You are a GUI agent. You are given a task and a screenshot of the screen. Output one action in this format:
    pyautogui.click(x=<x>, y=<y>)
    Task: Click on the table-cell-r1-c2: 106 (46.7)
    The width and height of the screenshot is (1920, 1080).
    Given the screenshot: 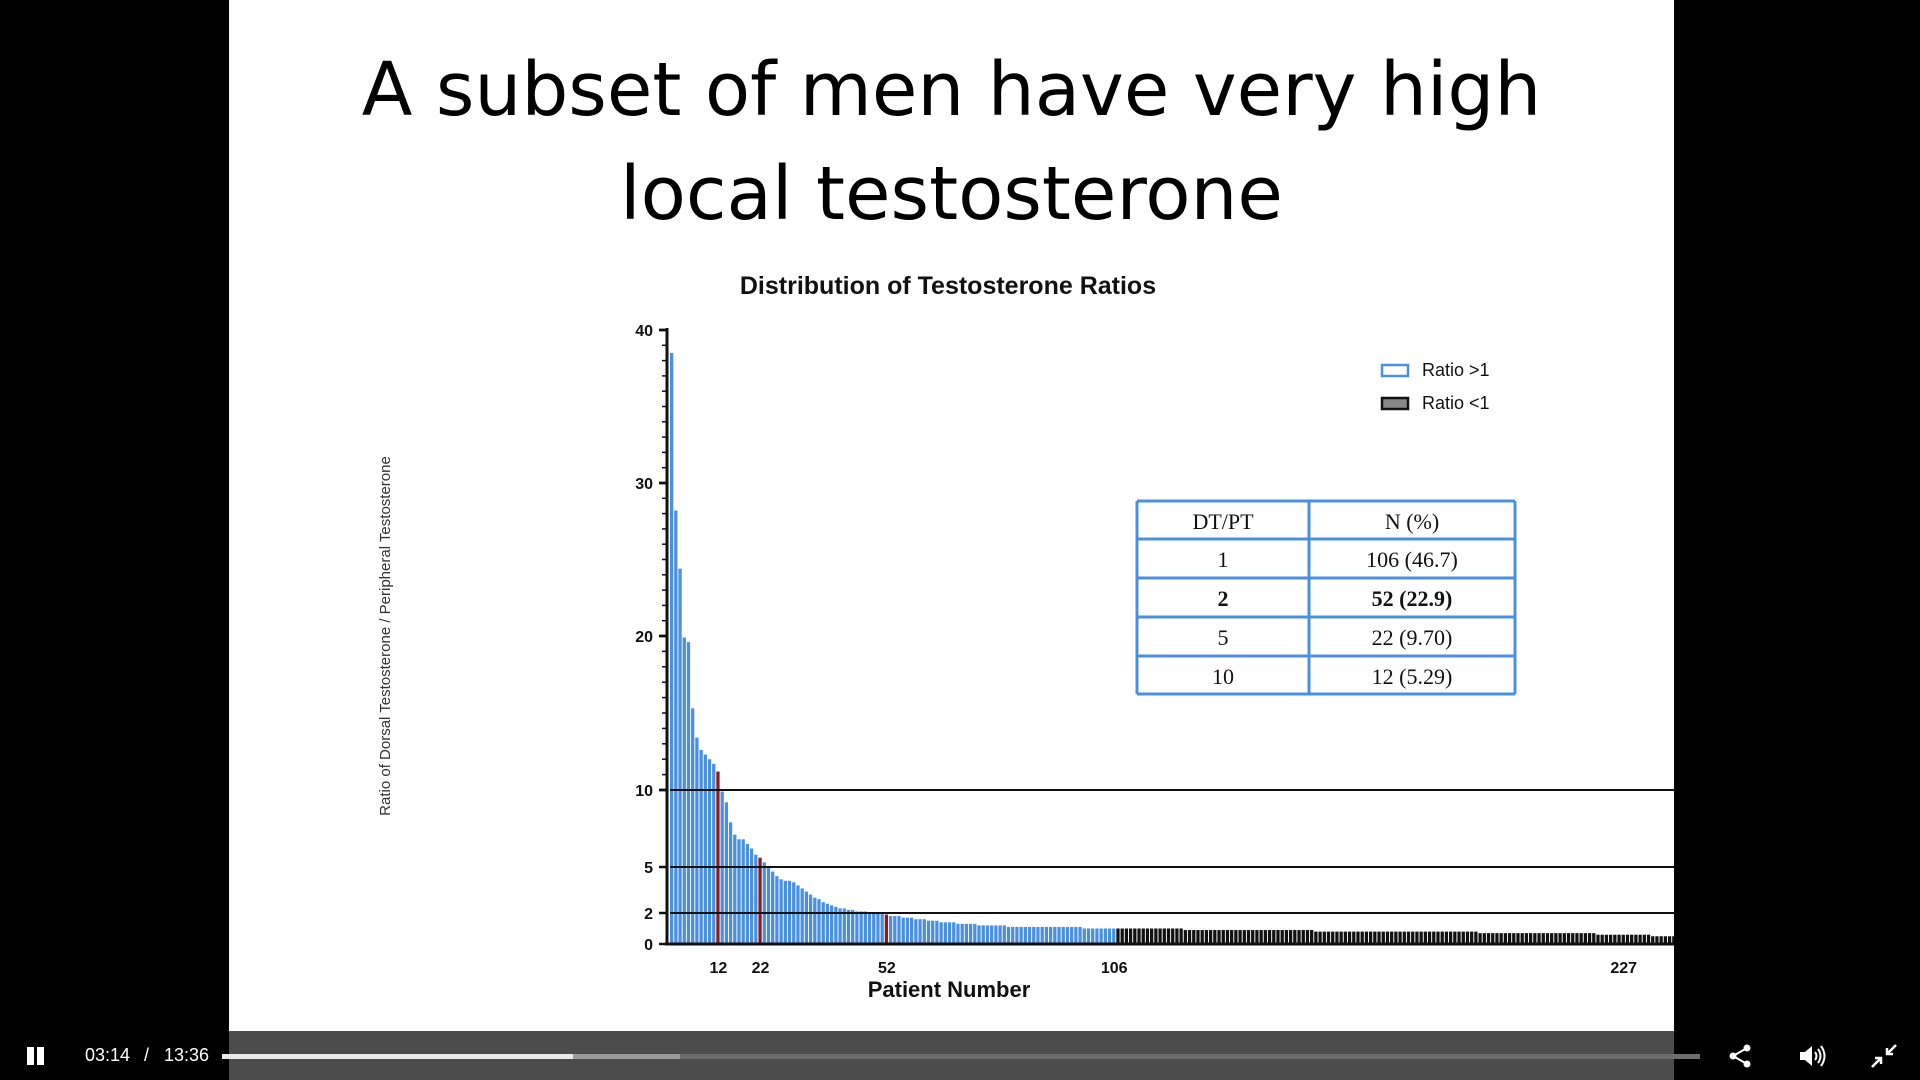 What is the action you would take?
    pyautogui.click(x=1412, y=559)
    